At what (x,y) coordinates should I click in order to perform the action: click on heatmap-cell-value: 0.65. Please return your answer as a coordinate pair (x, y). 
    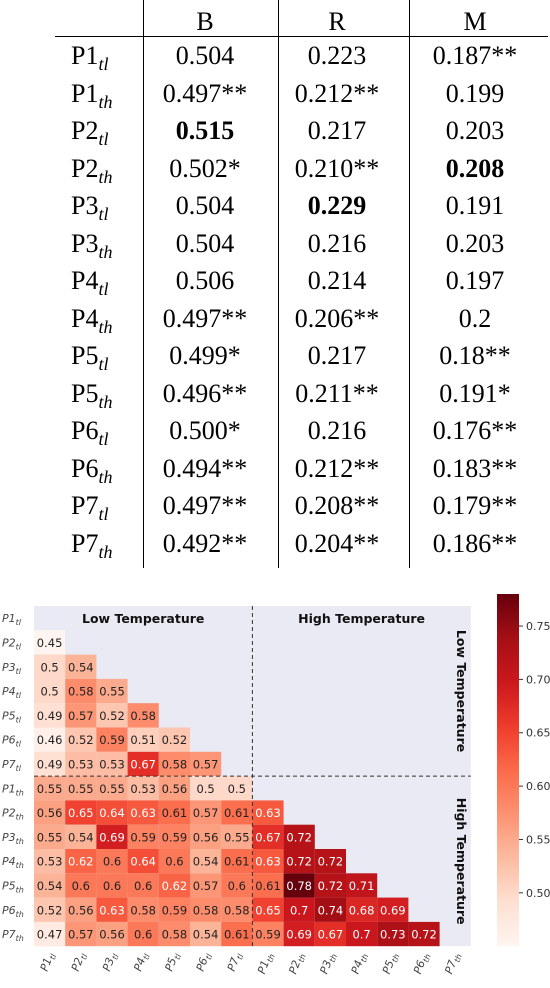
    Looking at the image, I should click on (81, 813).